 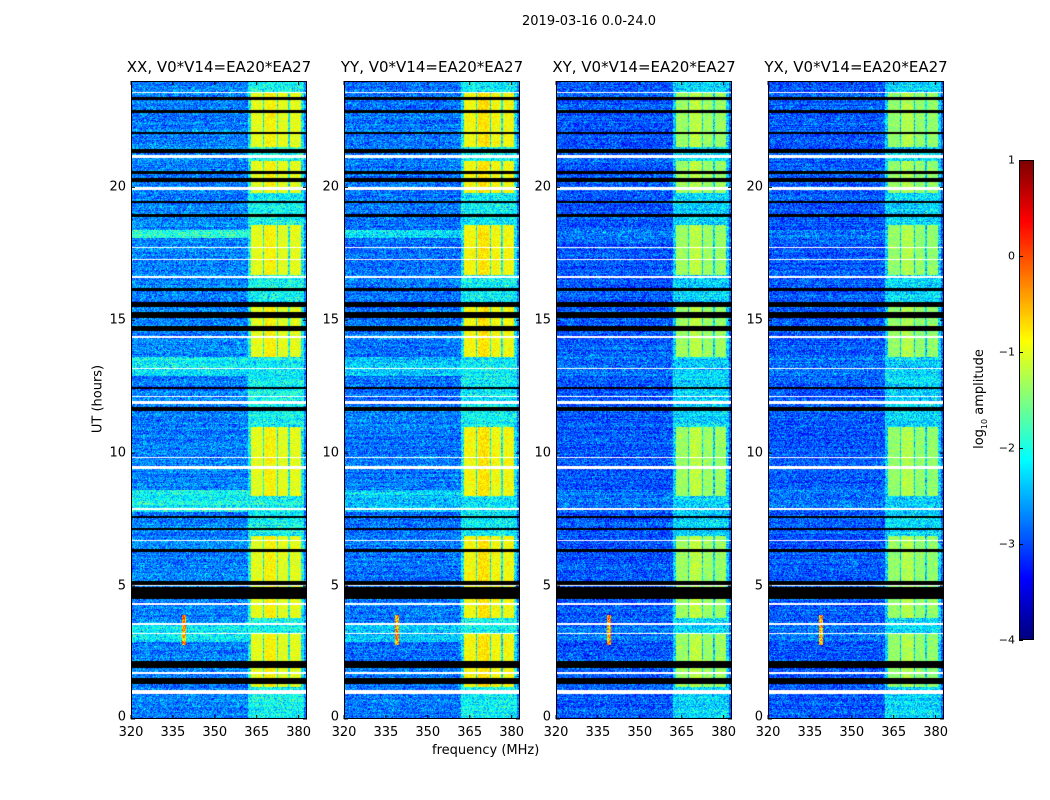 I want to click on colorbar-tick-label: 0, so click(x=1011, y=256).